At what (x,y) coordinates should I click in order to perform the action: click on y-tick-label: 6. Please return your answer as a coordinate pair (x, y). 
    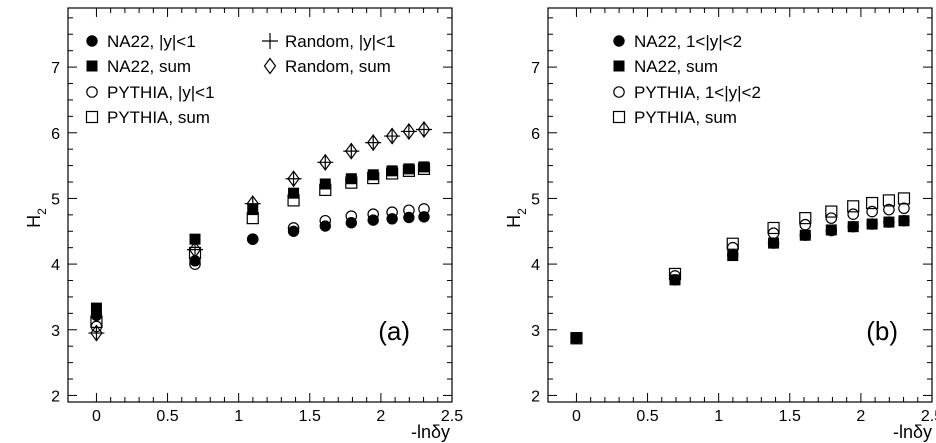
    Looking at the image, I should click on (55, 134).